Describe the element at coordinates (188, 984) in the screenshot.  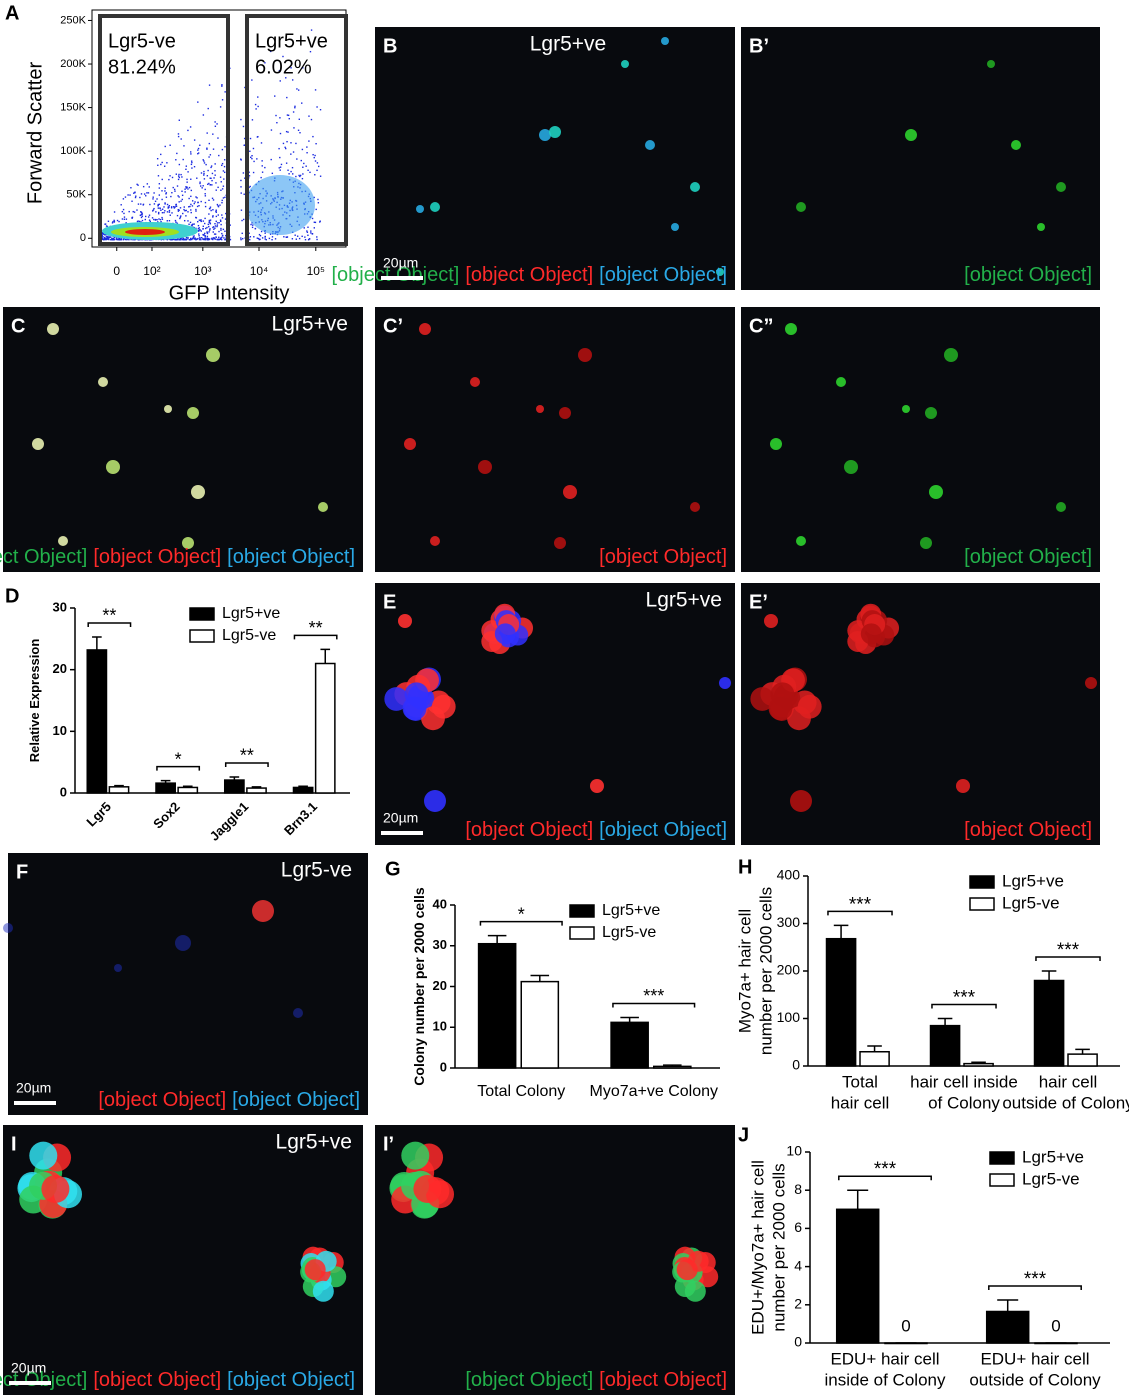
I see `micrograph` at that location.